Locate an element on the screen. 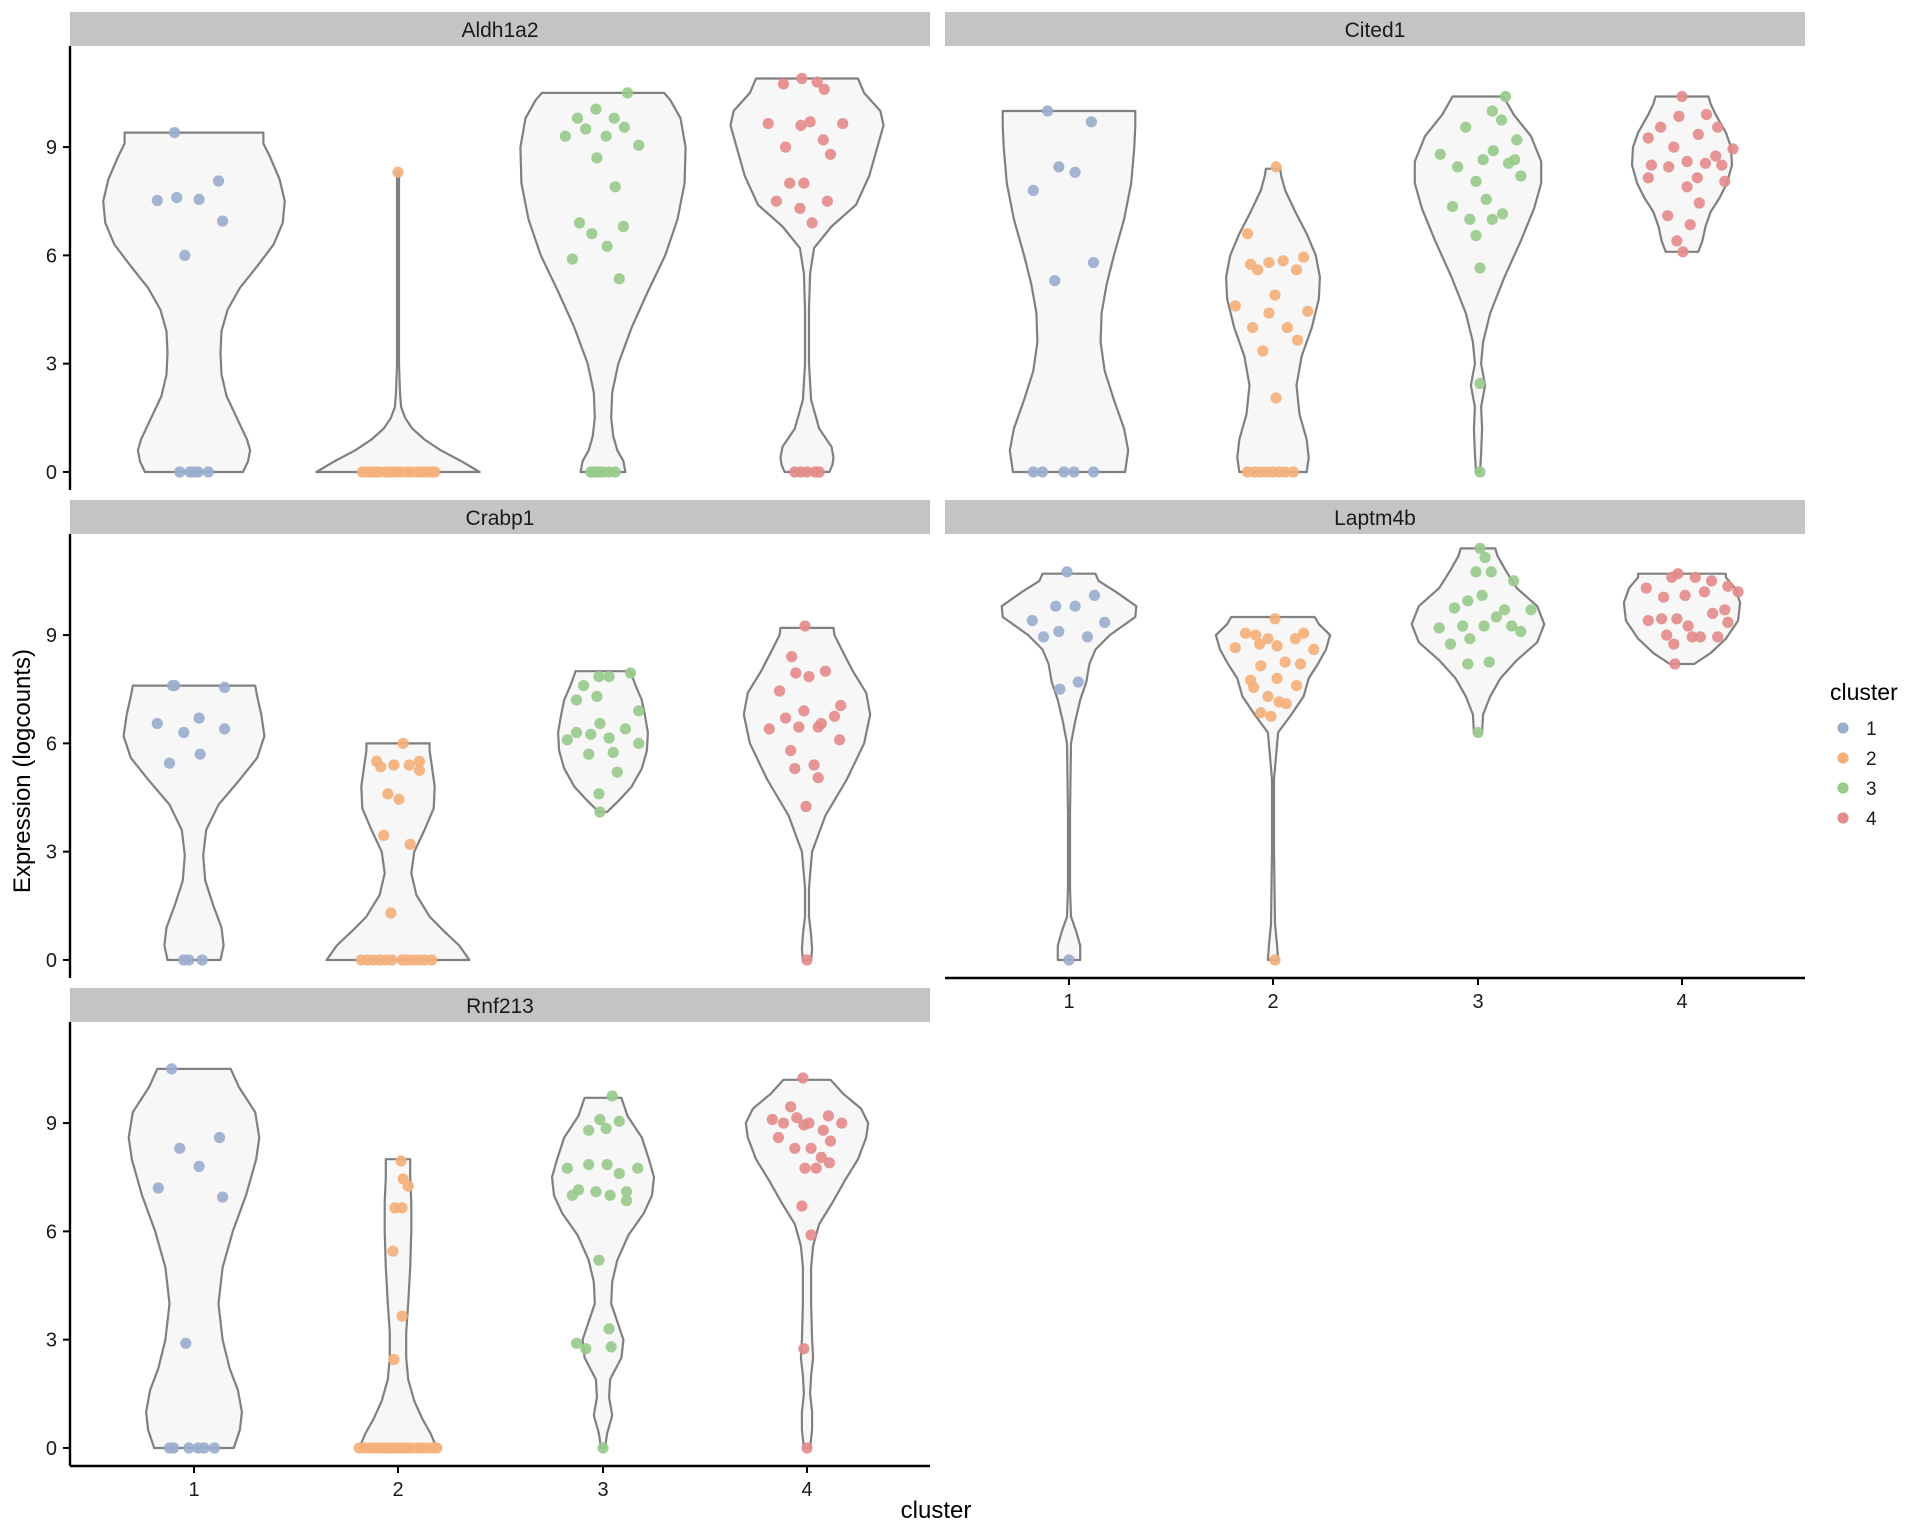  panel-aldh1a2: Aldh1a2 0 3 6 9 is located at coordinates (488, 251).